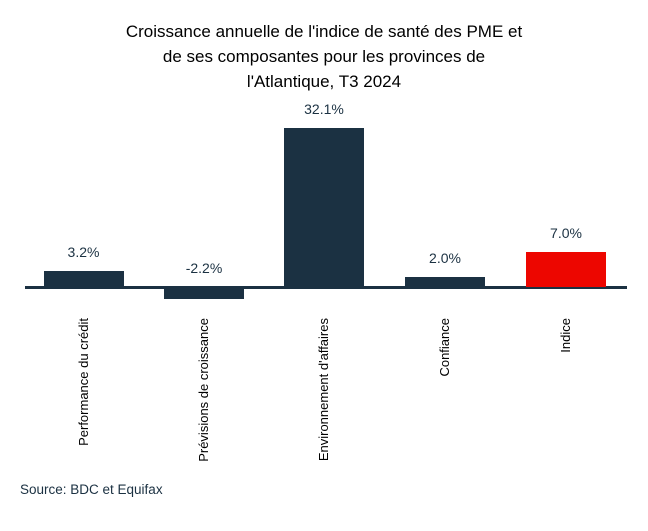  Describe the element at coordinates (566, 269) in the screenshot. I see `bar-indice` at that location.